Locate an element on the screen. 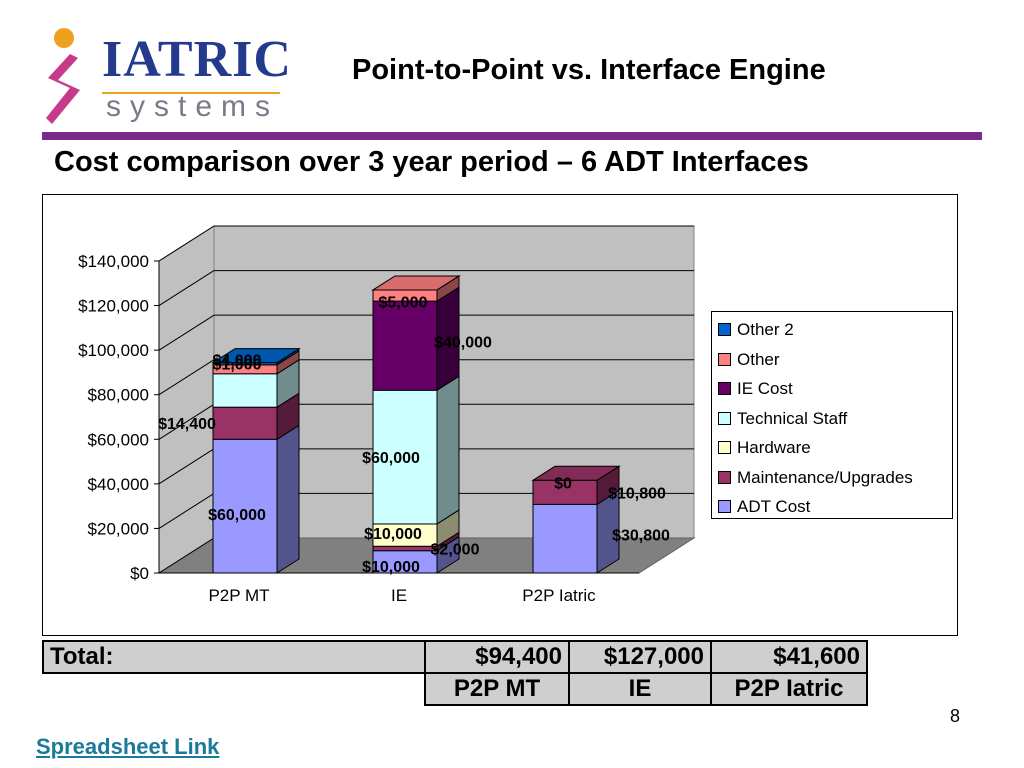 The height and width of the screenshot is (768, 1024). logo-underline is located at coordinates (191, 93).